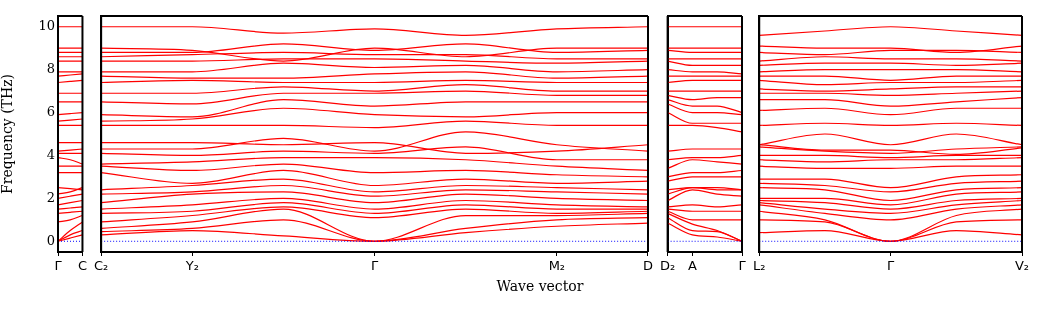 The width and height of the screenshot is (1046, 310). What do you see at coordinates (50, 69) in the screenshot?
I see `y-tick-label: 8` at bounding box center [50, 69].